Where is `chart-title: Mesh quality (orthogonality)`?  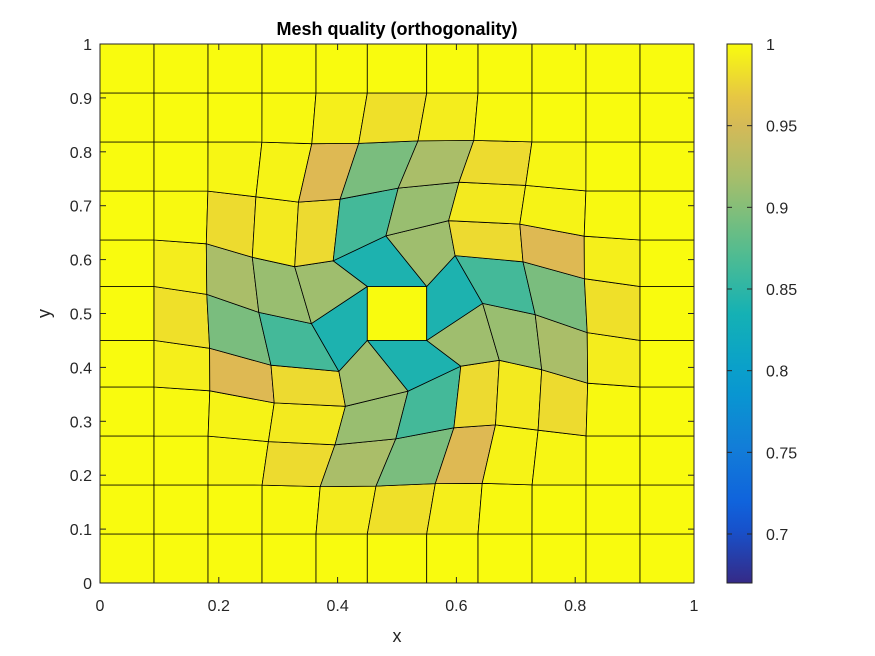 chart-title: Mesh quality (orthogonality) is located at coordinates (397, 29).